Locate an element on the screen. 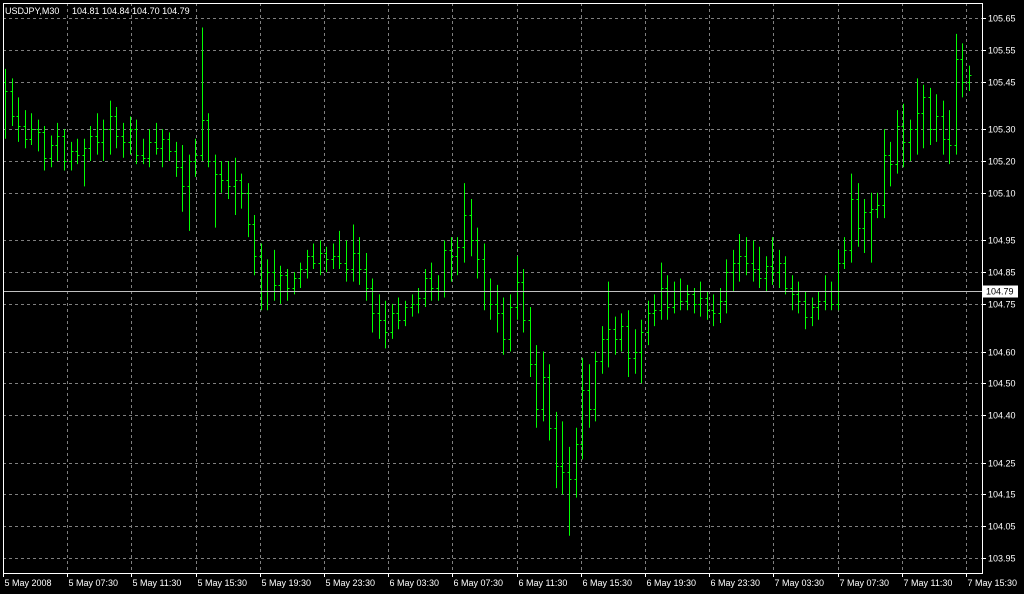  x-tick-label: 7 May 15:30 is located at coordinates (993, 583).